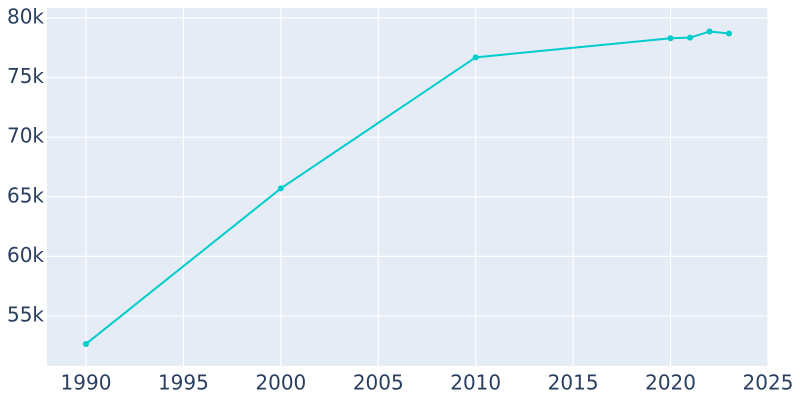  Describe the element at coordinates (573, 383) in the screenshot. I see `x-tick-label: 2015` at that location.